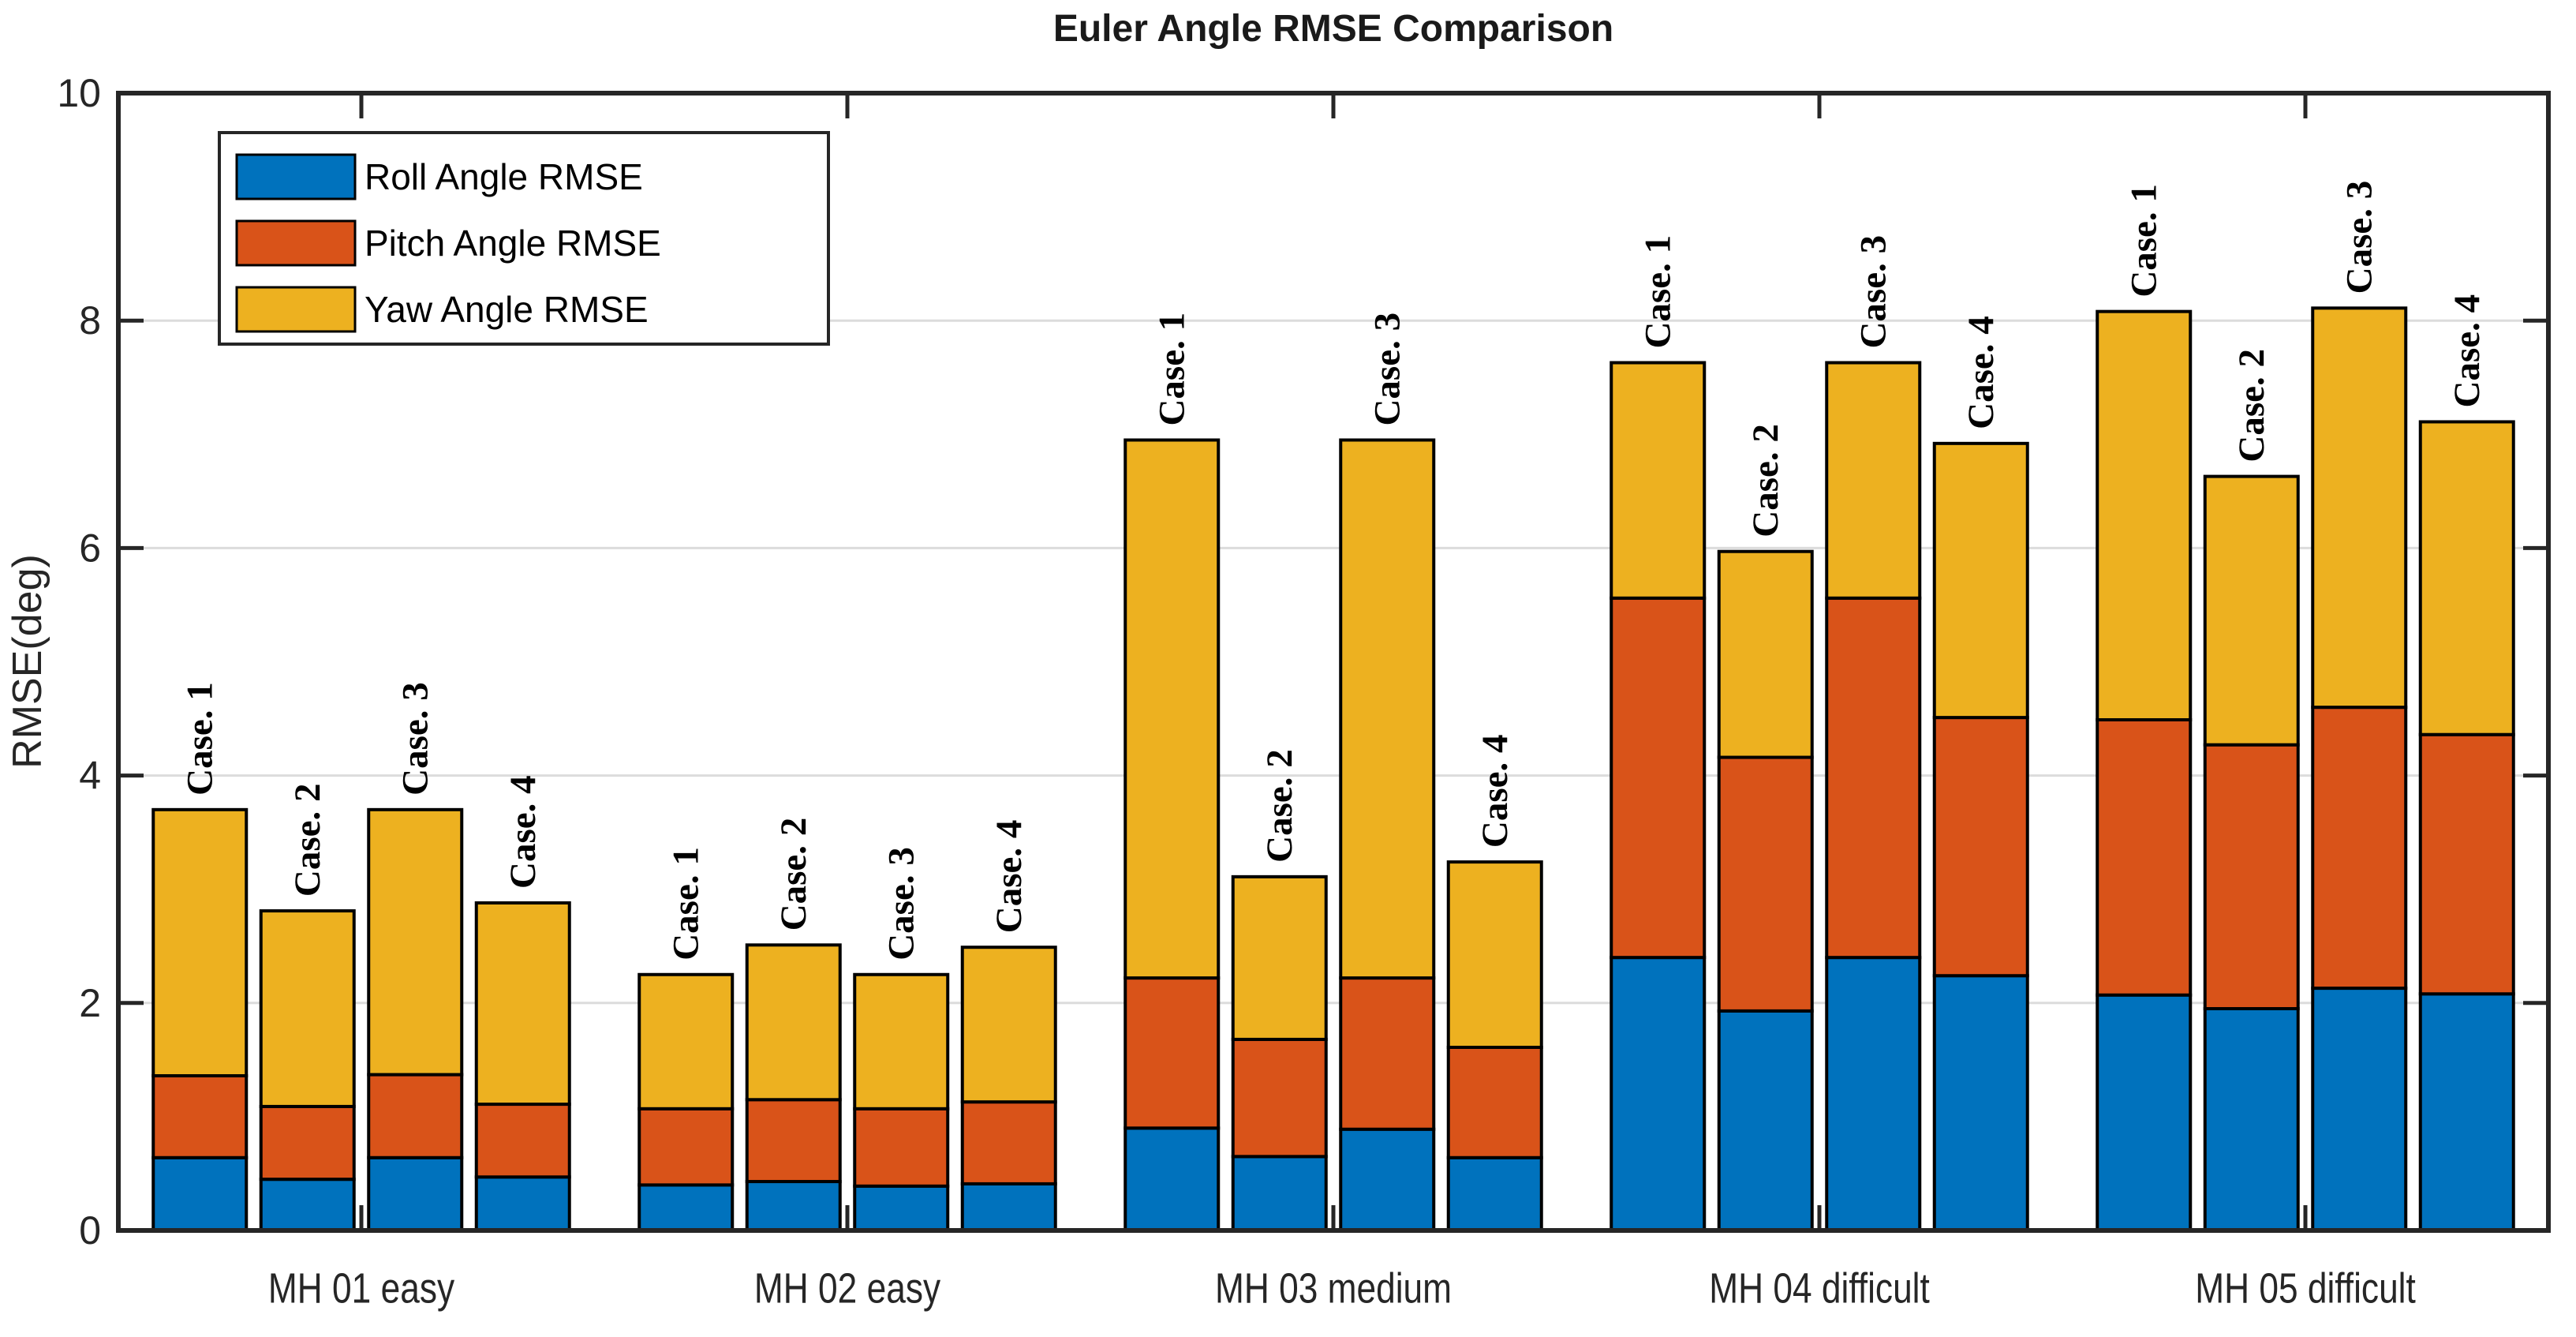 The width and height of the screenshot is (2576, 1337). Describe the element at coordinates (2466, 578) in the screenshot. I see `bar-segment-mh-05-difficult-case4-series2` at that location.